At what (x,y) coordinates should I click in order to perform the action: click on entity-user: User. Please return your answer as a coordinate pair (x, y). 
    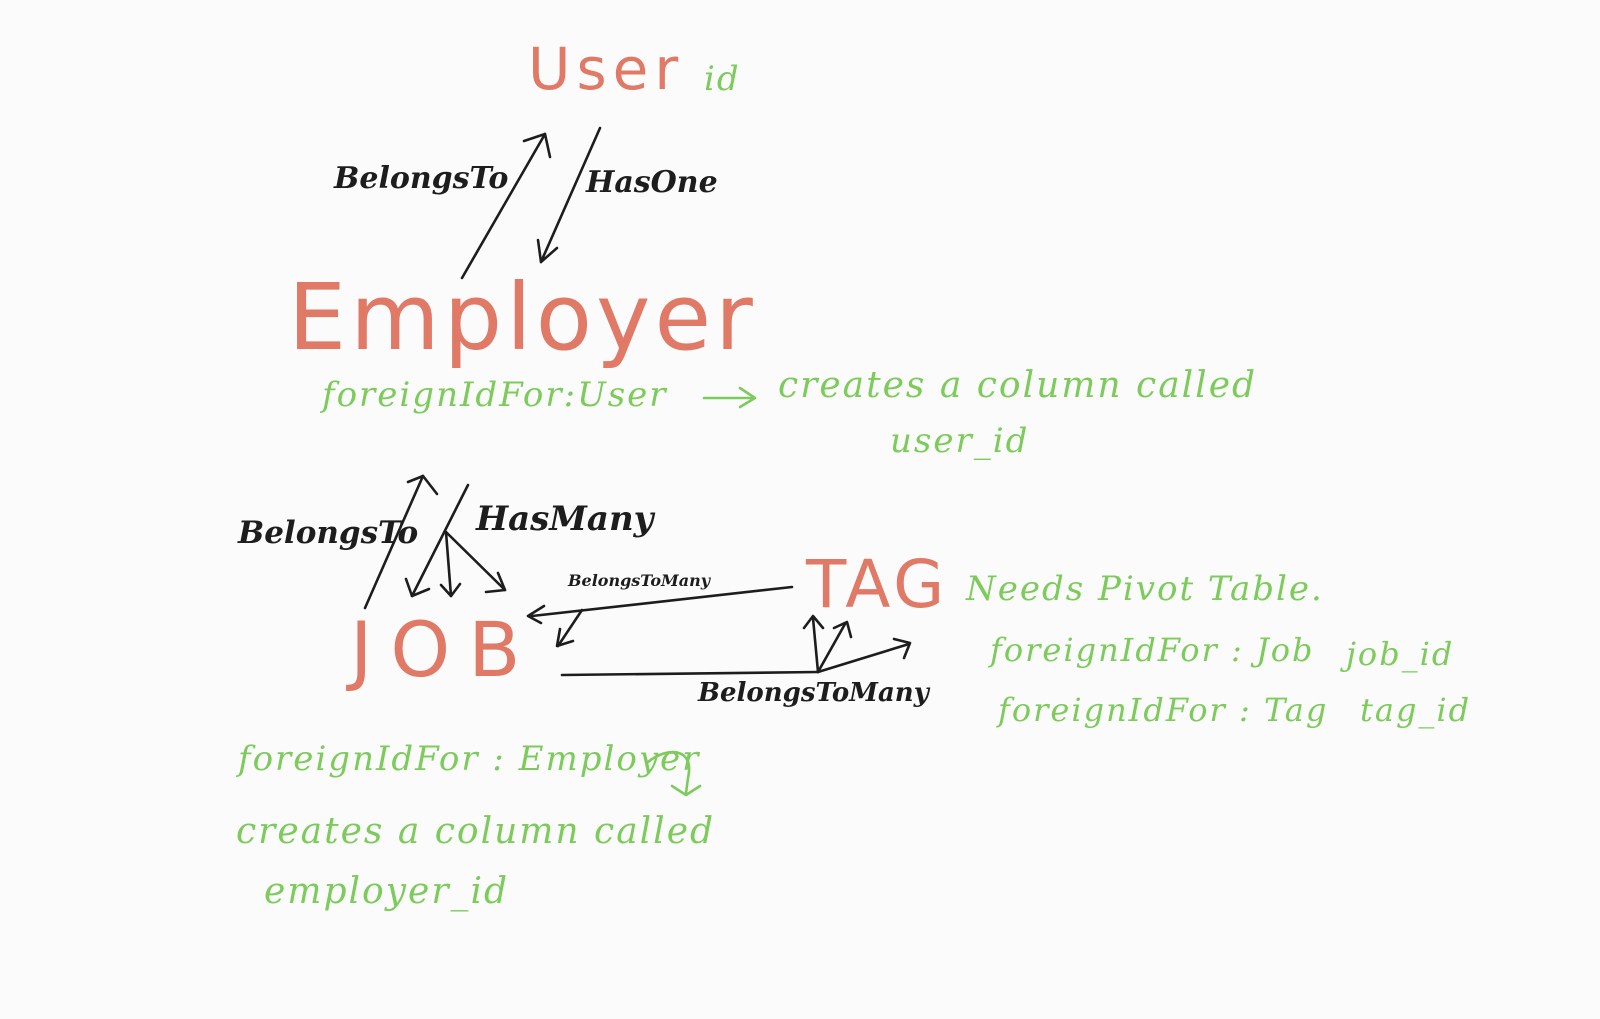
    Looking at the image, I should click on (606, 69).